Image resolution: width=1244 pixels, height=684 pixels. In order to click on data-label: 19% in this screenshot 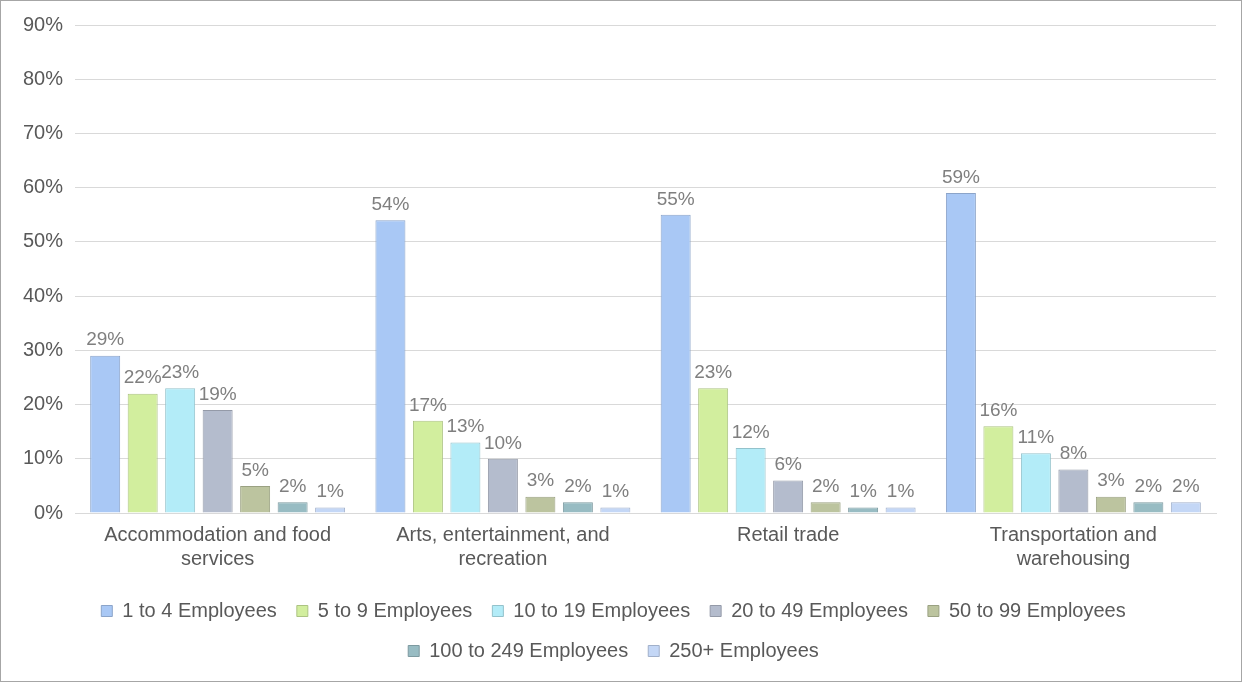, I will do `click(217, 393)`.